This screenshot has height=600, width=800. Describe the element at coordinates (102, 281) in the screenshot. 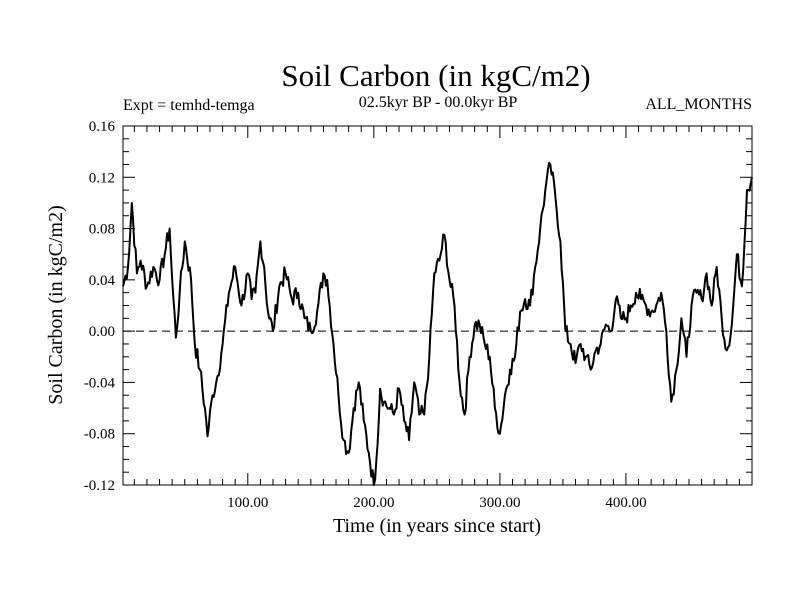

I see `y-tick-label: 0.04` at that location.